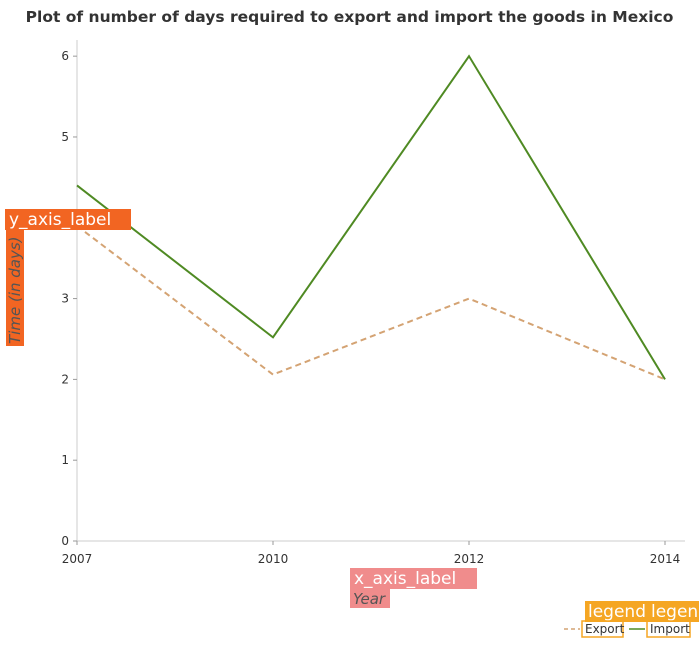  What do you see at coordinates (15, 291) in the screenshot?
I see `y-axis-label: Time (in days)` at bounding box center [15, 291].